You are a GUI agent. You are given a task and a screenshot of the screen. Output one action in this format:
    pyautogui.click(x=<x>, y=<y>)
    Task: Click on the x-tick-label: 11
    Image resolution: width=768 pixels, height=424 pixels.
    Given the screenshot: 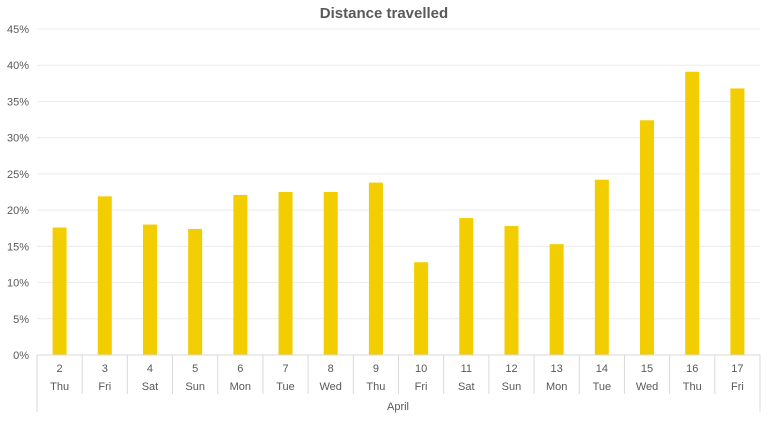 What is the action you would take?
    pyautogui.click(x=466, y=369)
    